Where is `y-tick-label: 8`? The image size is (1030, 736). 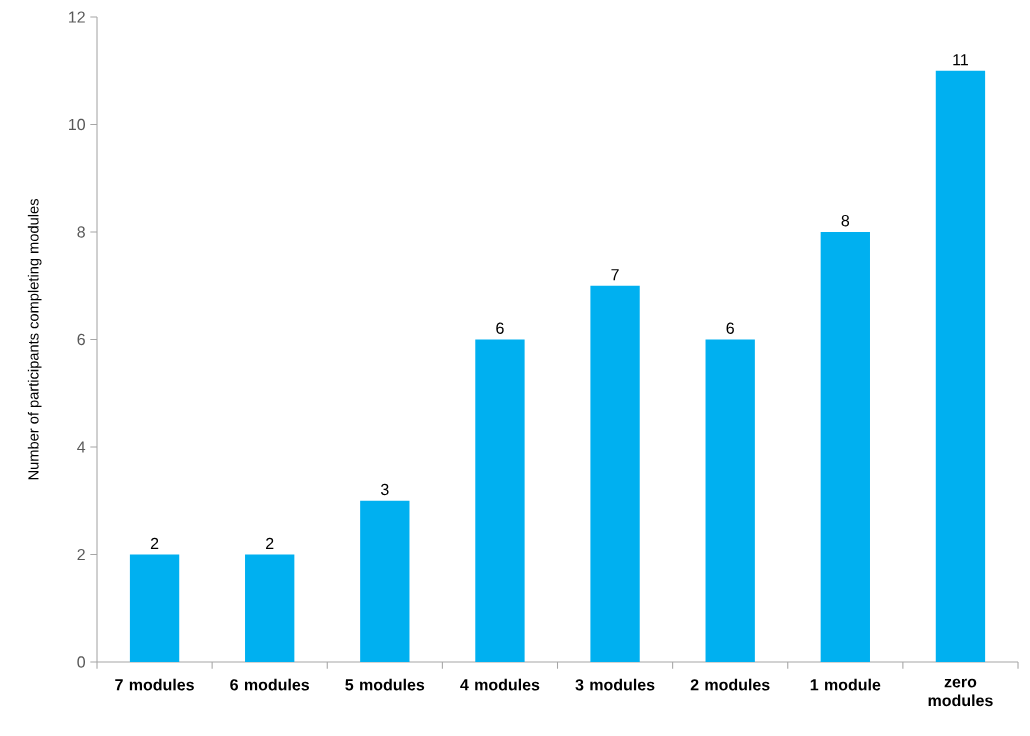
y-tick-label: 8 is located at coordinates (81, 232).